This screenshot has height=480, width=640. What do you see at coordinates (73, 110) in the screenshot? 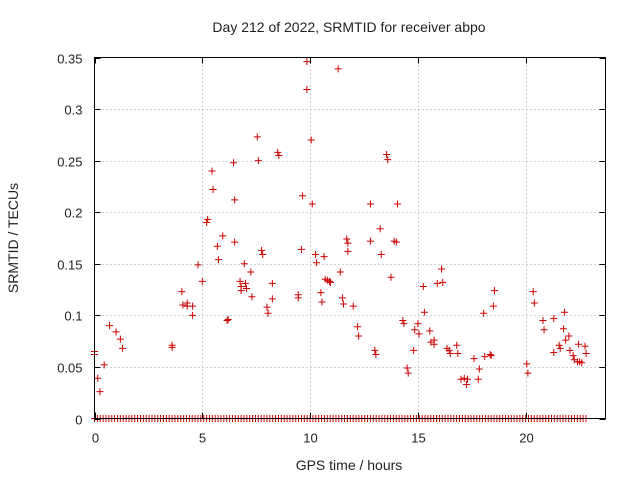
I see `y-tick-label: 0.3` at bounding box center [73, 110].